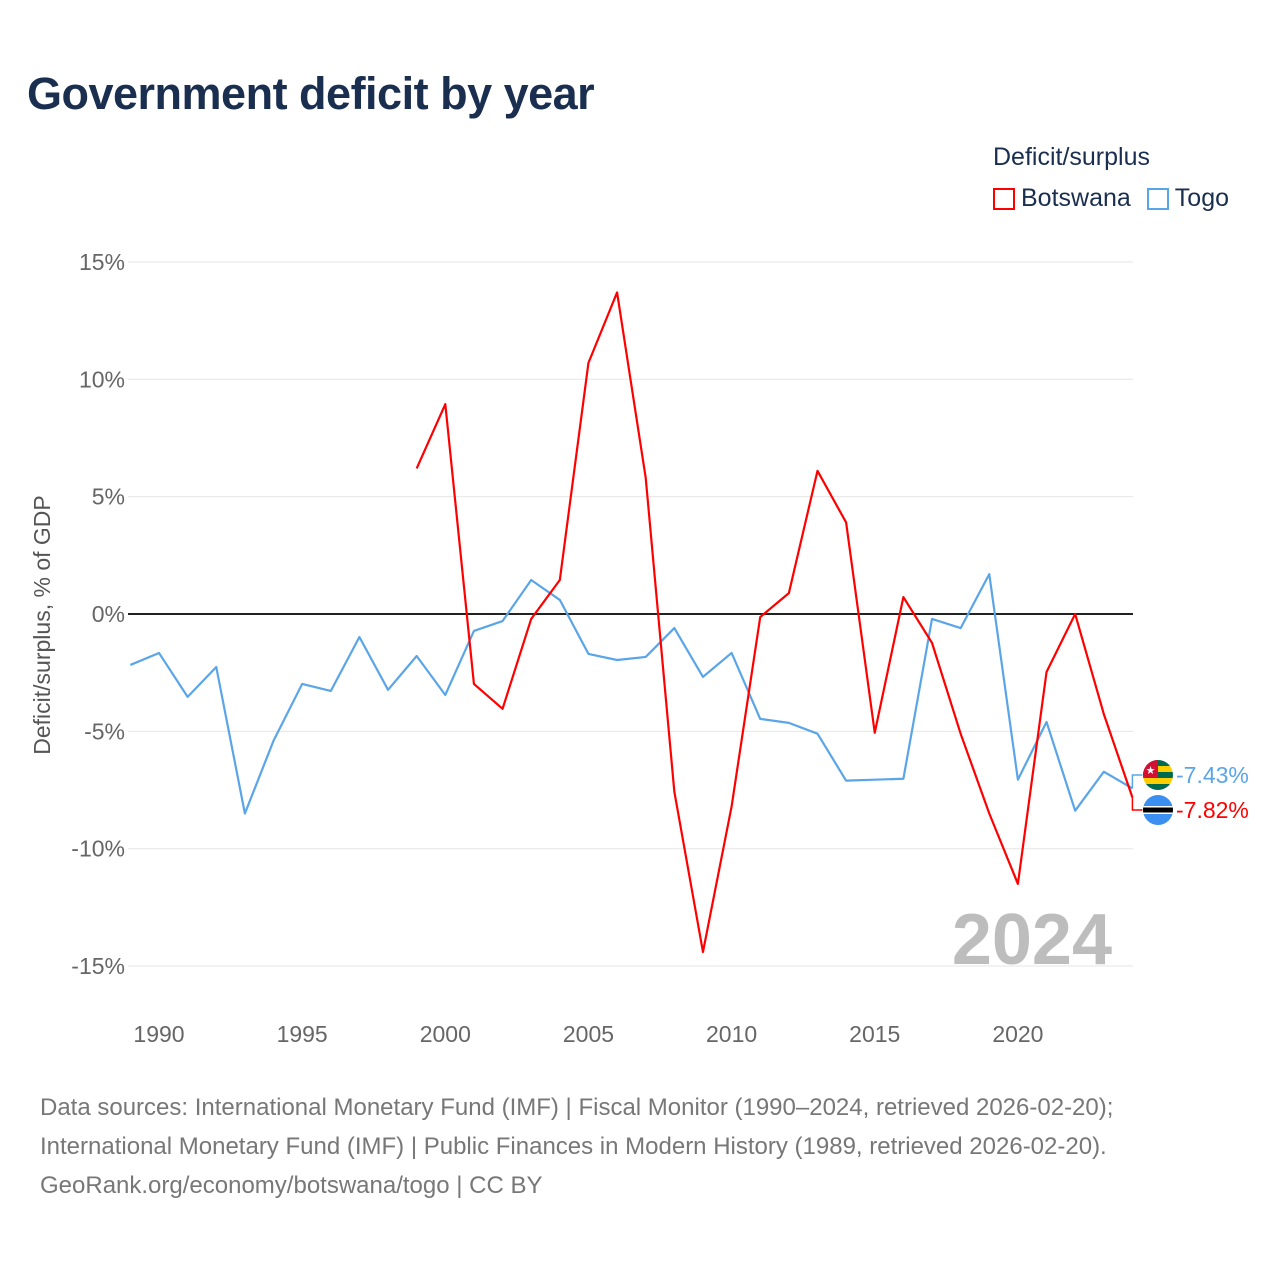 The width and height of the screenshot is (1280, 1280). Describe the element at coordinates (1158, 810) in the screenshot. I see `botswana-flag-icon` at that location.